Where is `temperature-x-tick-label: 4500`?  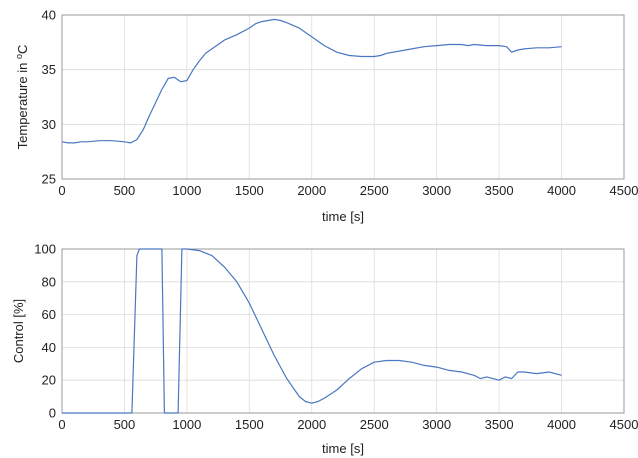
temperature-x-tick-label: 4500 is located at coordinates (624, 190).